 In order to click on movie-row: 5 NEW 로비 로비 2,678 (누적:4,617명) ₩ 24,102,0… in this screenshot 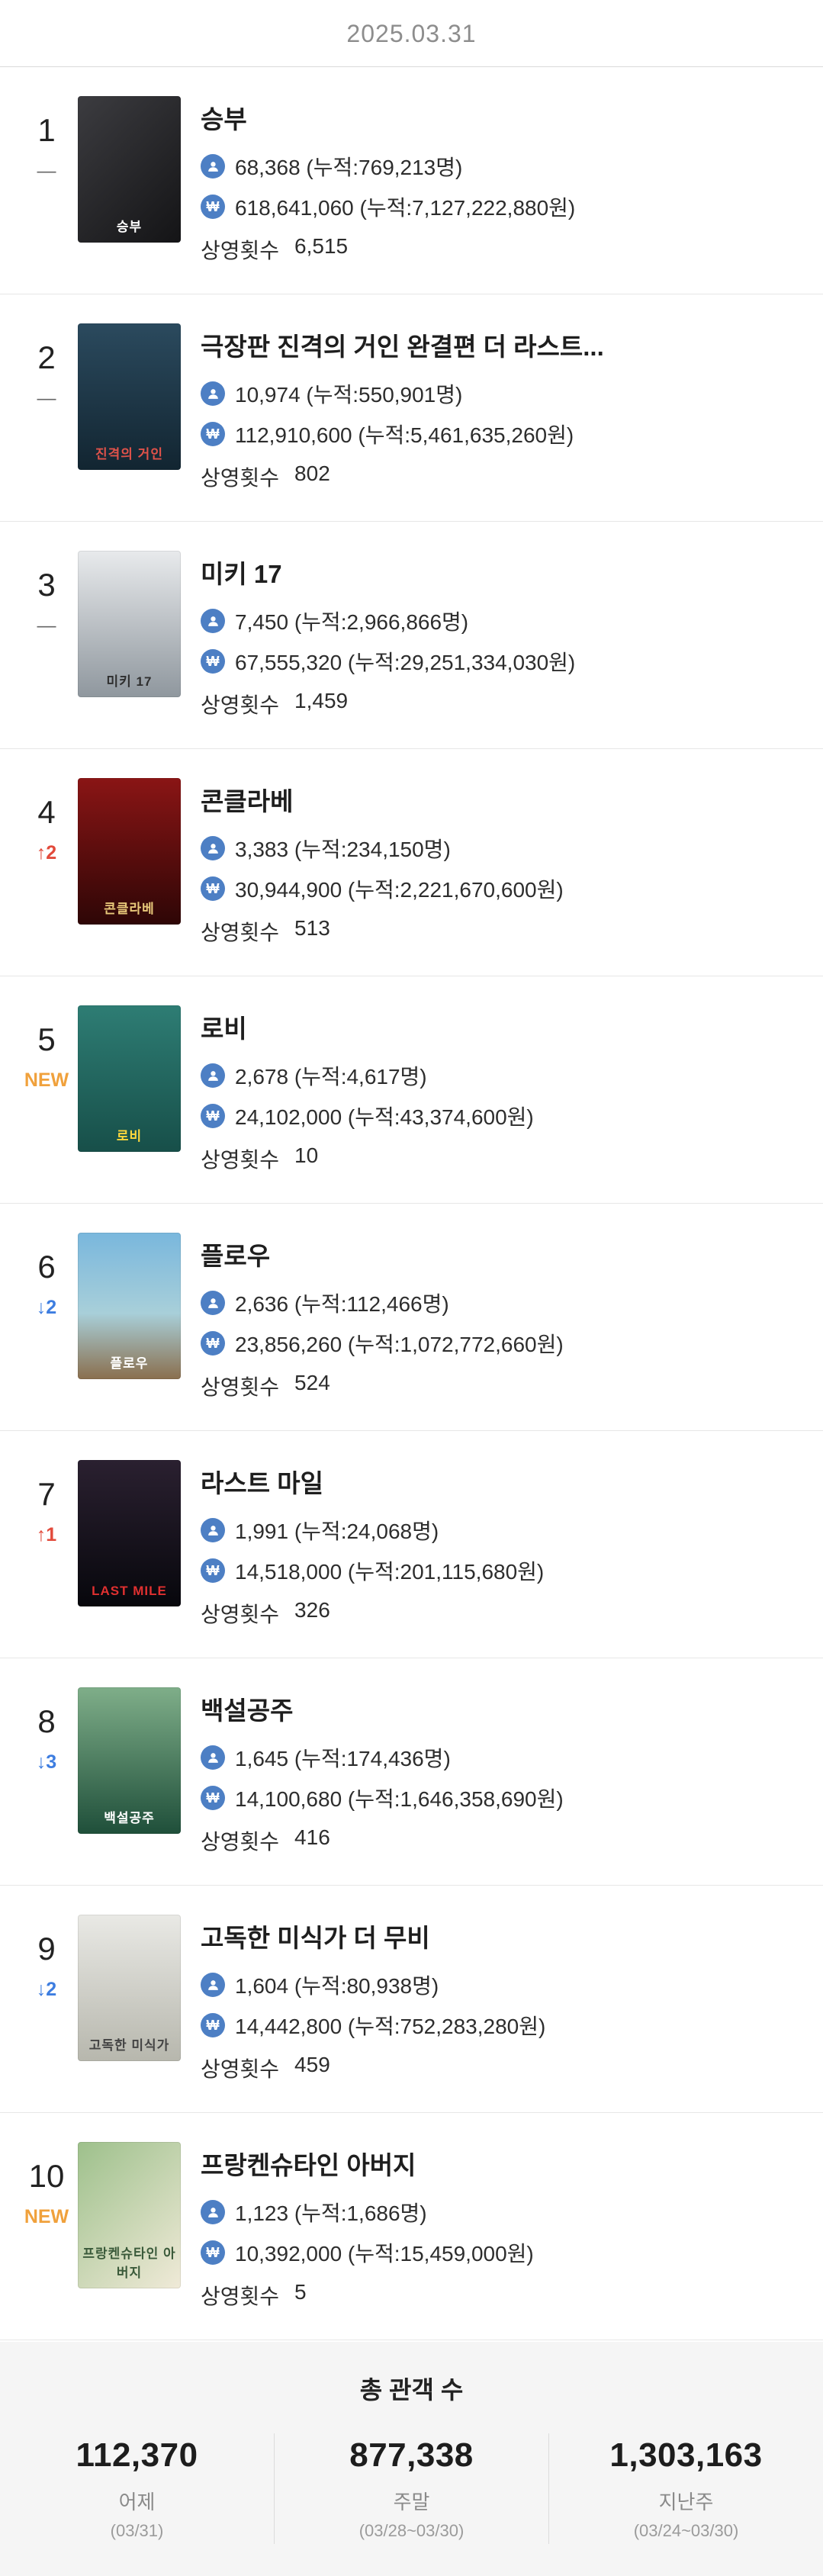, I will do `click(411, 1090)`.